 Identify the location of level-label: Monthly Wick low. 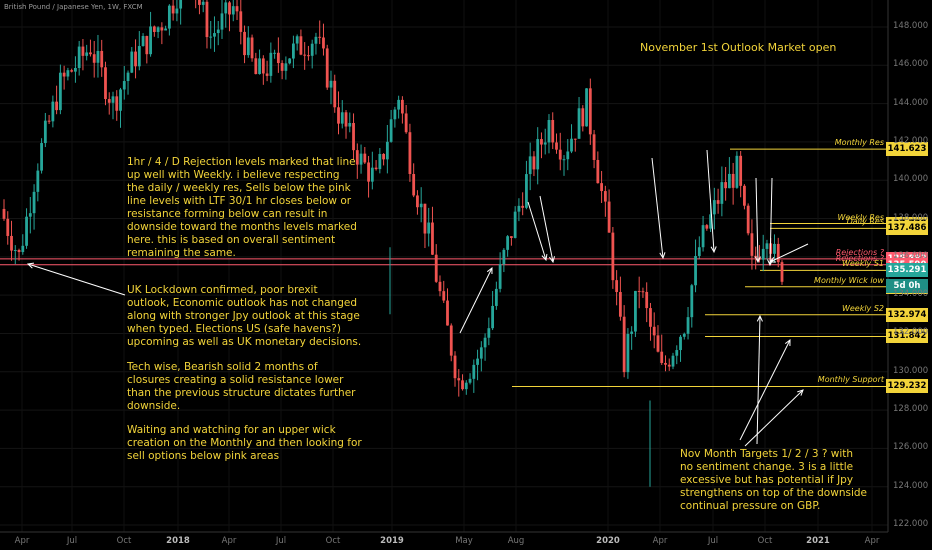
(849, 280).